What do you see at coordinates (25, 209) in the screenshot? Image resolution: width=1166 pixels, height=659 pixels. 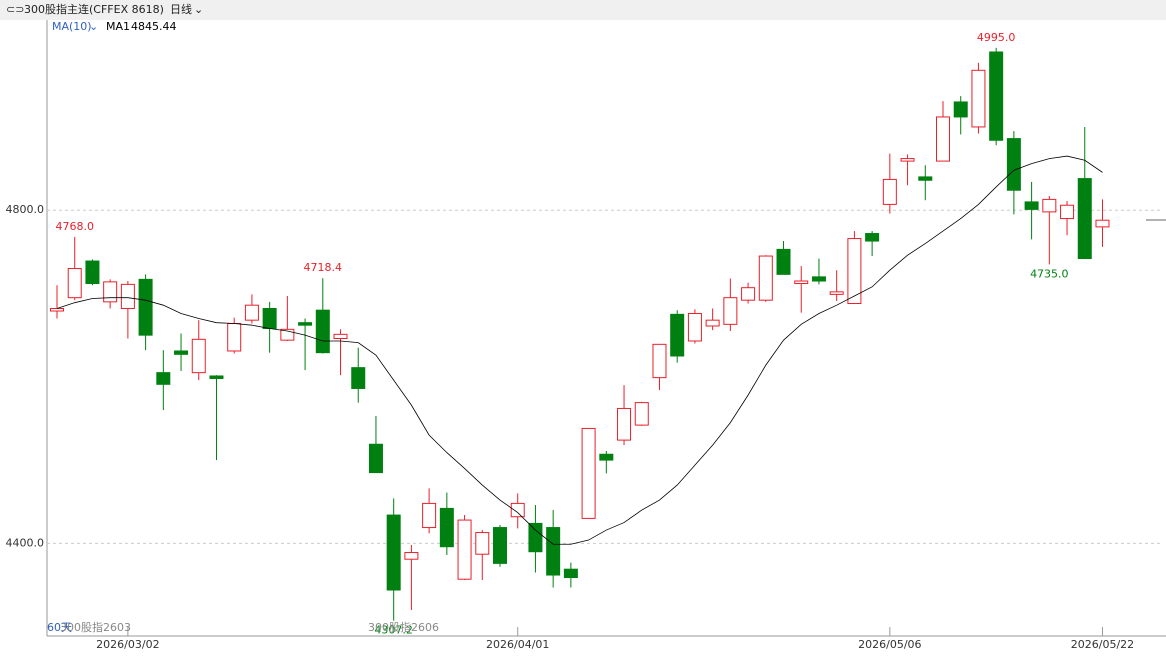 I see `y-tick-label: 4800.0` at bounding box center [25, 209].